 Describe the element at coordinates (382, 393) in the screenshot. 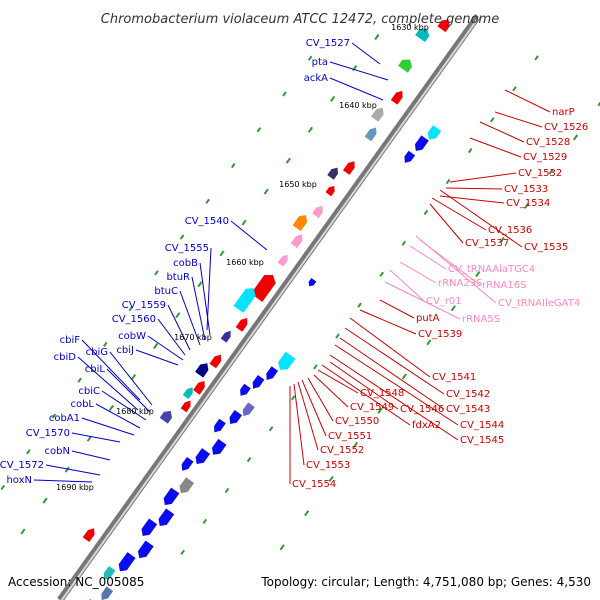

I see `gene-label: CV_1548` at that location.